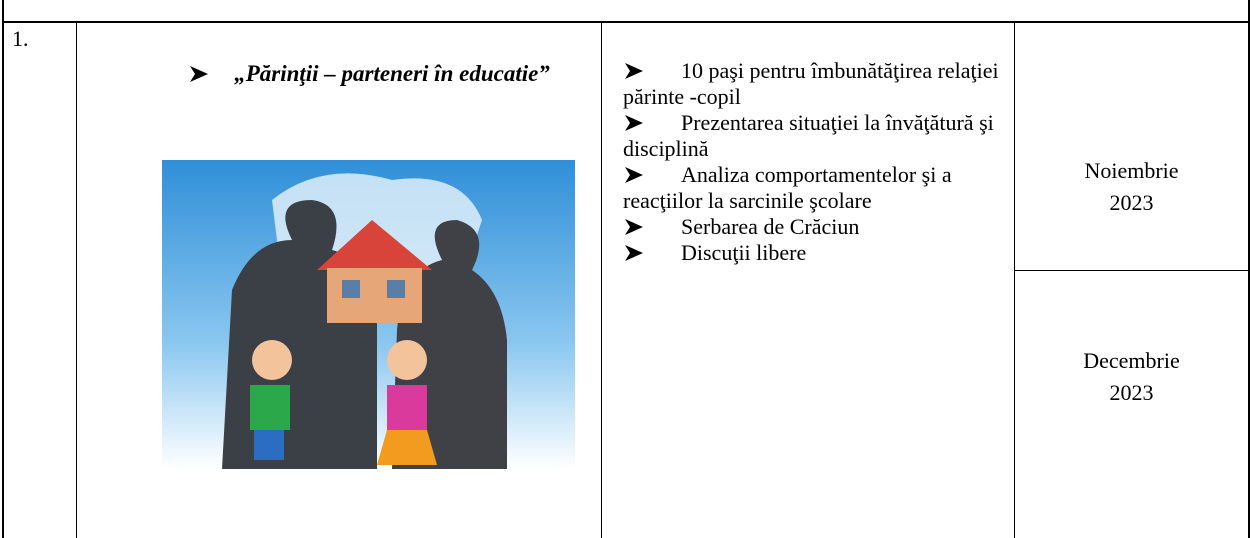 Image resolution: width=1250 pixels, height=538 pixels. I want to click on row-number: 1., so click(20, 38).